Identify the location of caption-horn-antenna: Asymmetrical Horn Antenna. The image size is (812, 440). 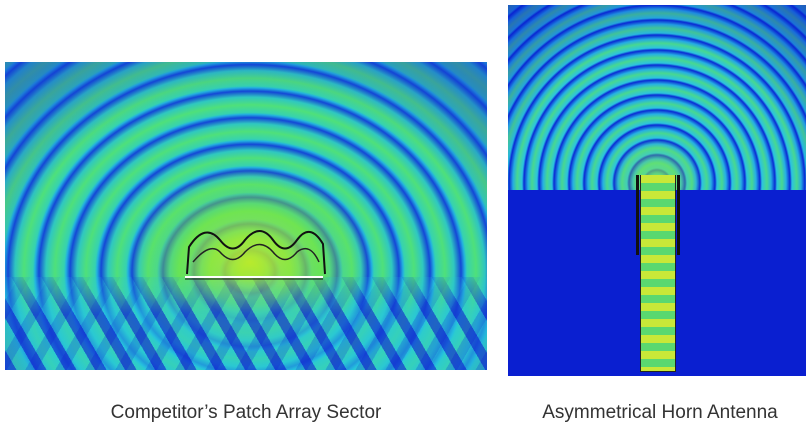
(660, 412).